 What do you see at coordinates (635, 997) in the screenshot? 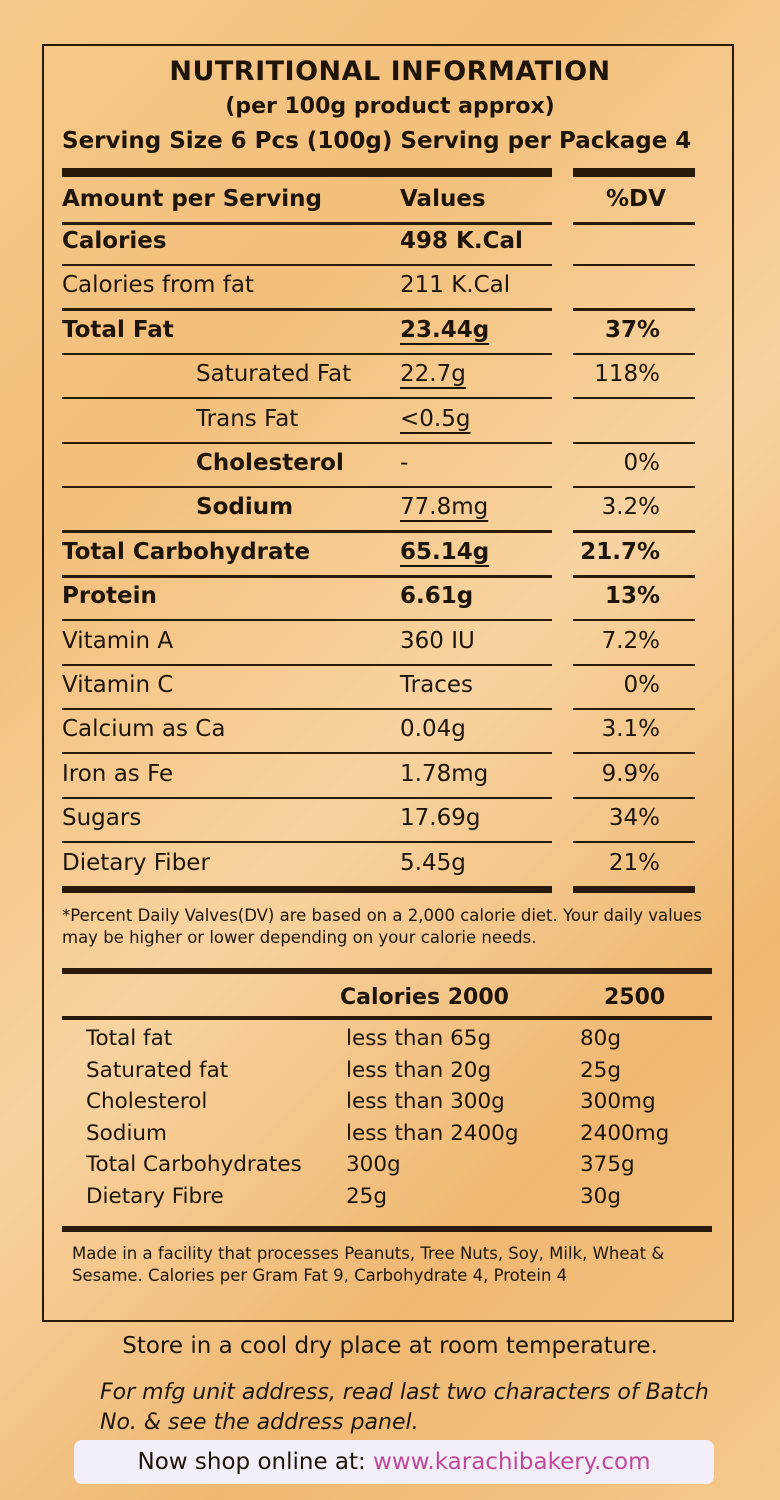
I see `reference-head-2500: 2500` at bounding box center [635, 997].